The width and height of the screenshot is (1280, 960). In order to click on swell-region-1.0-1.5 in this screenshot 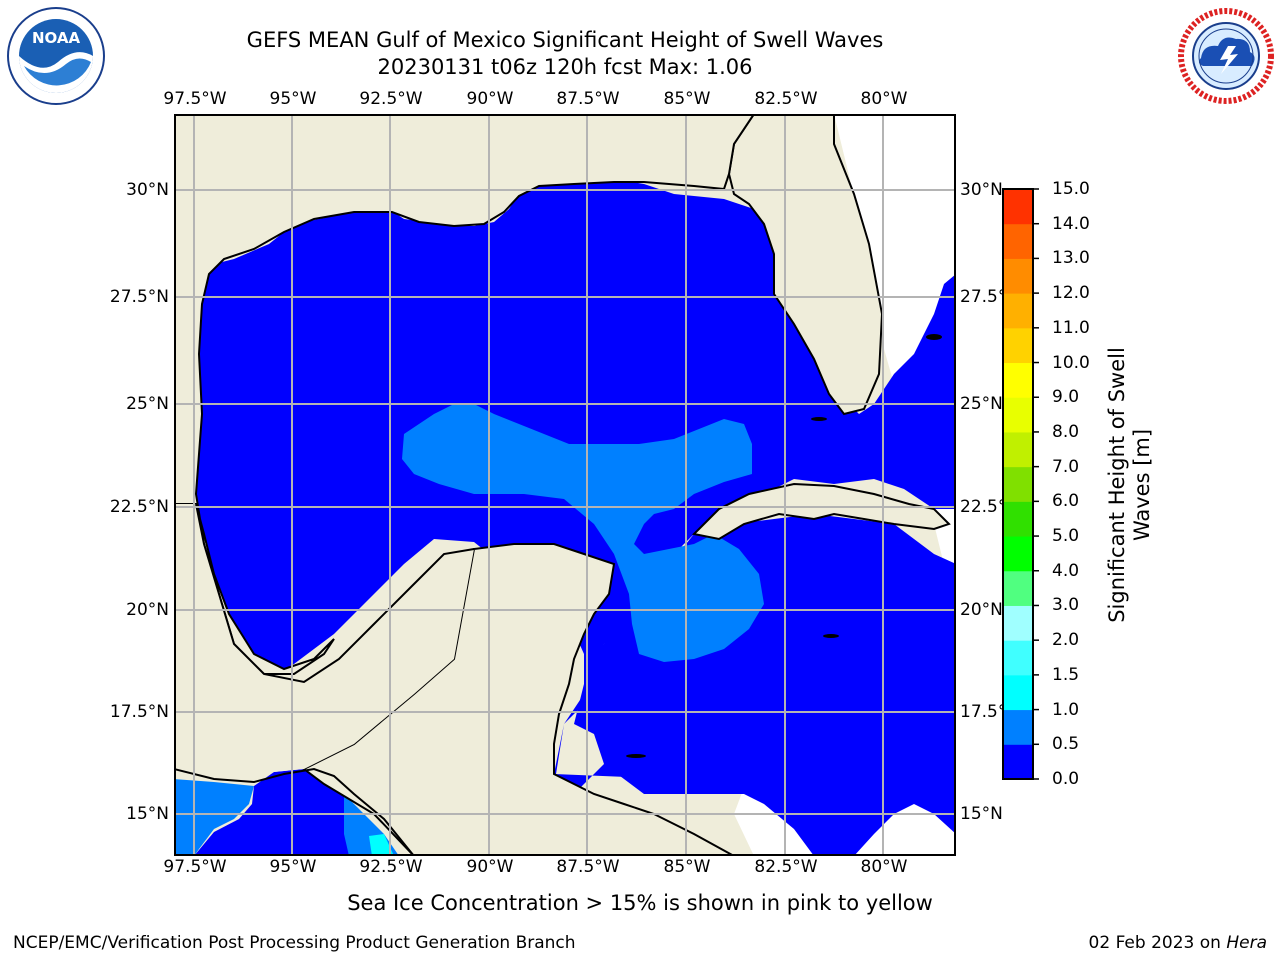, I will do `click(381, 844)`.